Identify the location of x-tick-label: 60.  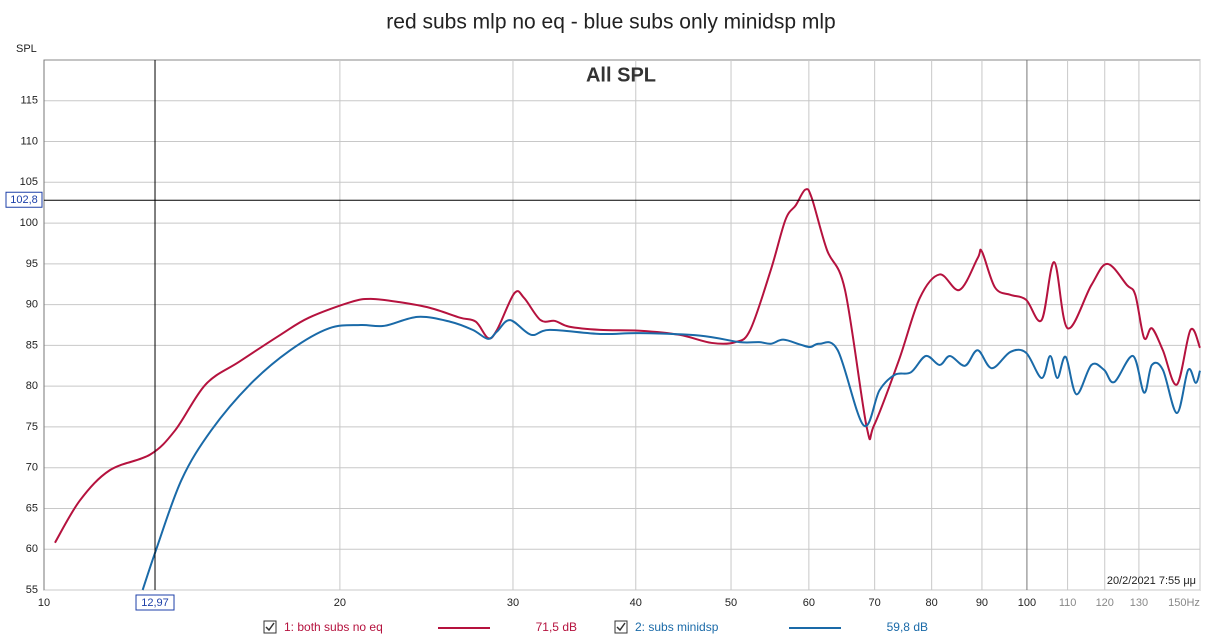
(809, 603).